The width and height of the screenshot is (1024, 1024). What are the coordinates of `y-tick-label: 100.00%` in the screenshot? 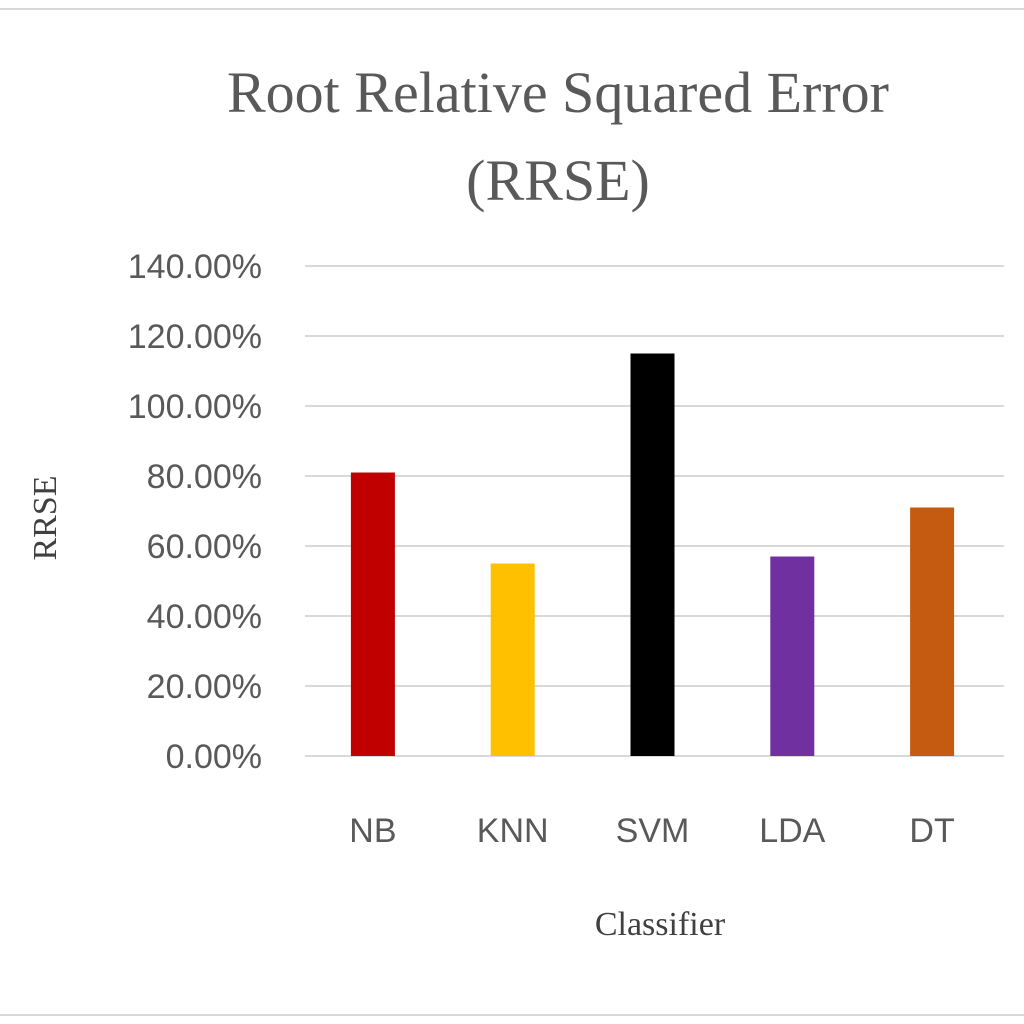 It's located at (195, 407).